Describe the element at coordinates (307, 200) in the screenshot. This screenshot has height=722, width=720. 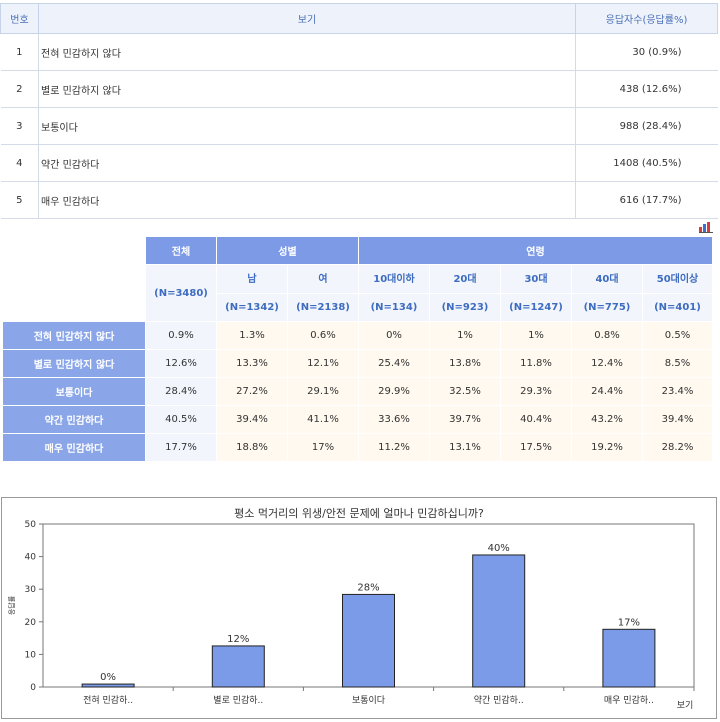
I see `row-option: 매우 민감하다` at that location.